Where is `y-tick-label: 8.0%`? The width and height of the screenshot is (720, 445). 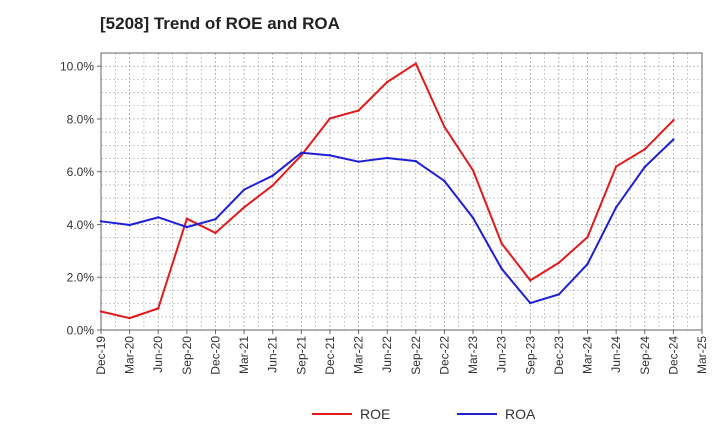 y-tick-label: 8.0% is located at coordinates (81, 119).